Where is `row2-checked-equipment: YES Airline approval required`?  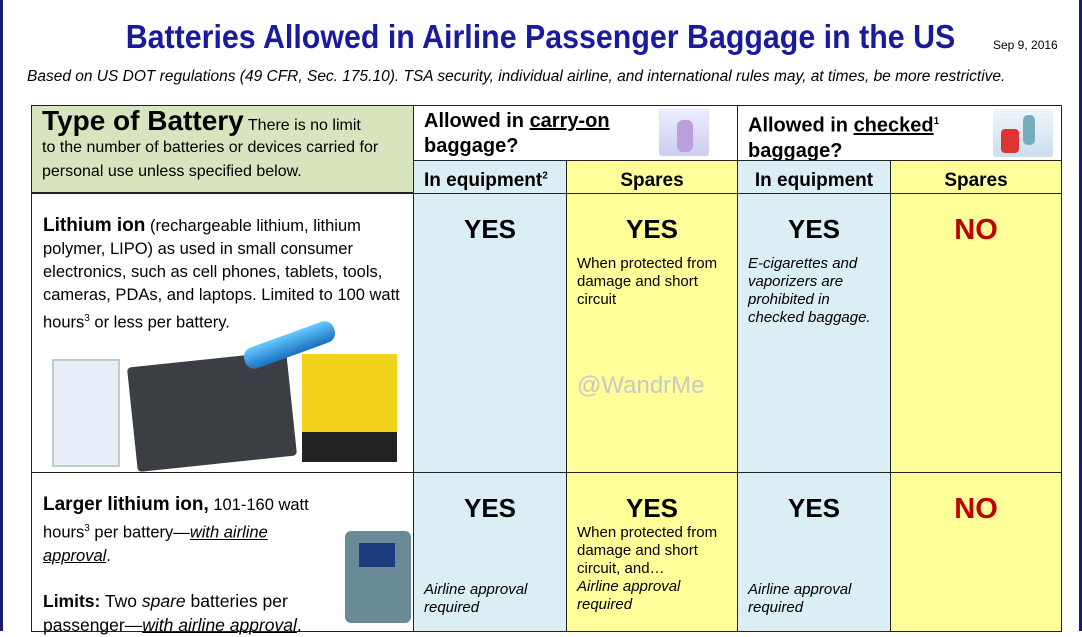
row2-checked-equipment: YES Airline approval required is located at coordinates (814, 552).